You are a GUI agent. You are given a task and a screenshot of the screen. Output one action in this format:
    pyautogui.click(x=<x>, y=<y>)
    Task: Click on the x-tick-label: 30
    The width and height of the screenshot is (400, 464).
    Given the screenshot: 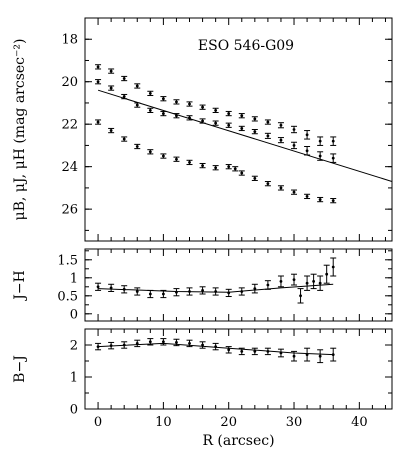 What is the action you would take?
    pyautogui.click(x=294, y=422)
    